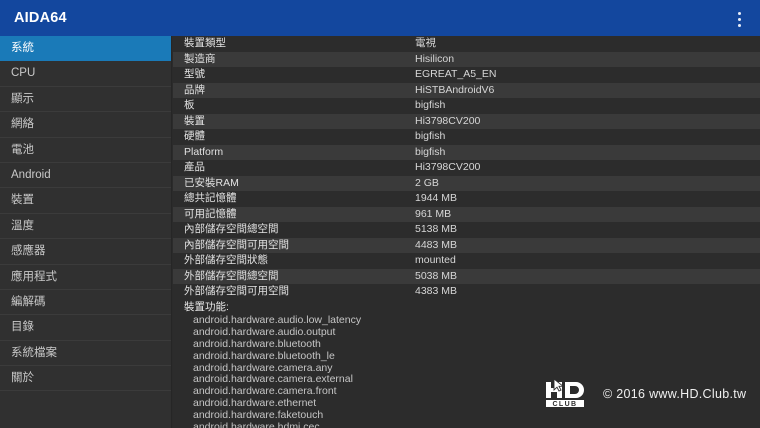  I want to click on feature-item: android.hardware.bluetooth, so click(257, 343).